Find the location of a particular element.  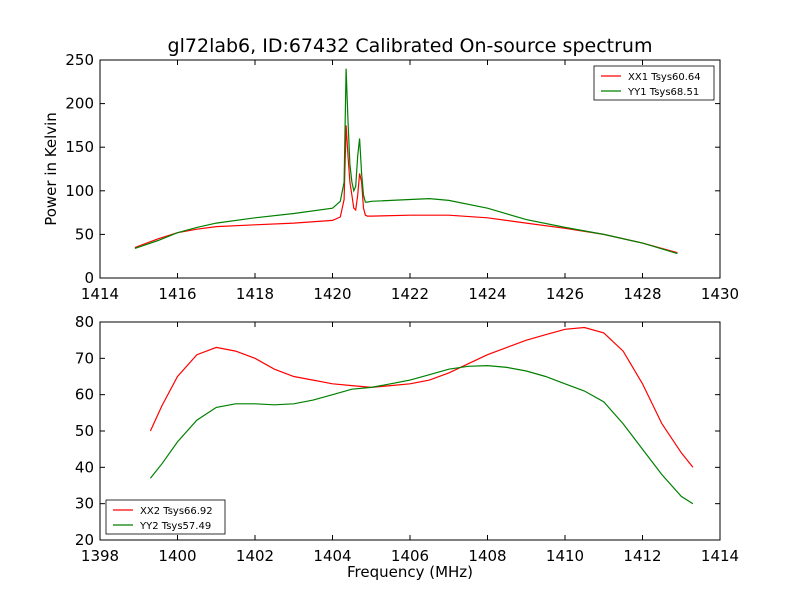

x-tick-label: 1416 is located at coordinates (177, 294).